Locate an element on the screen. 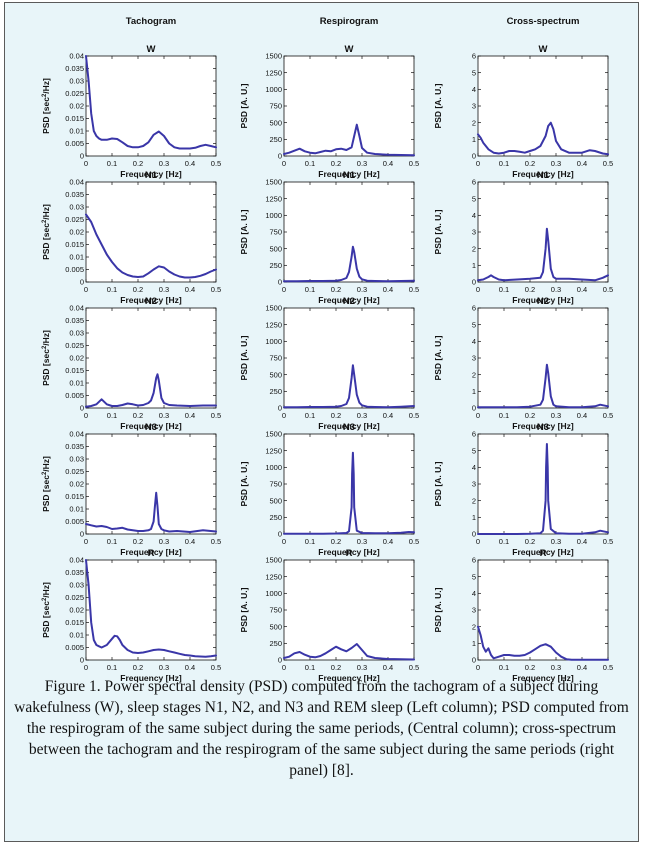 This screenshot has height=846, width=645. y-tick-label: 750 is located at coordinates (275, 484).